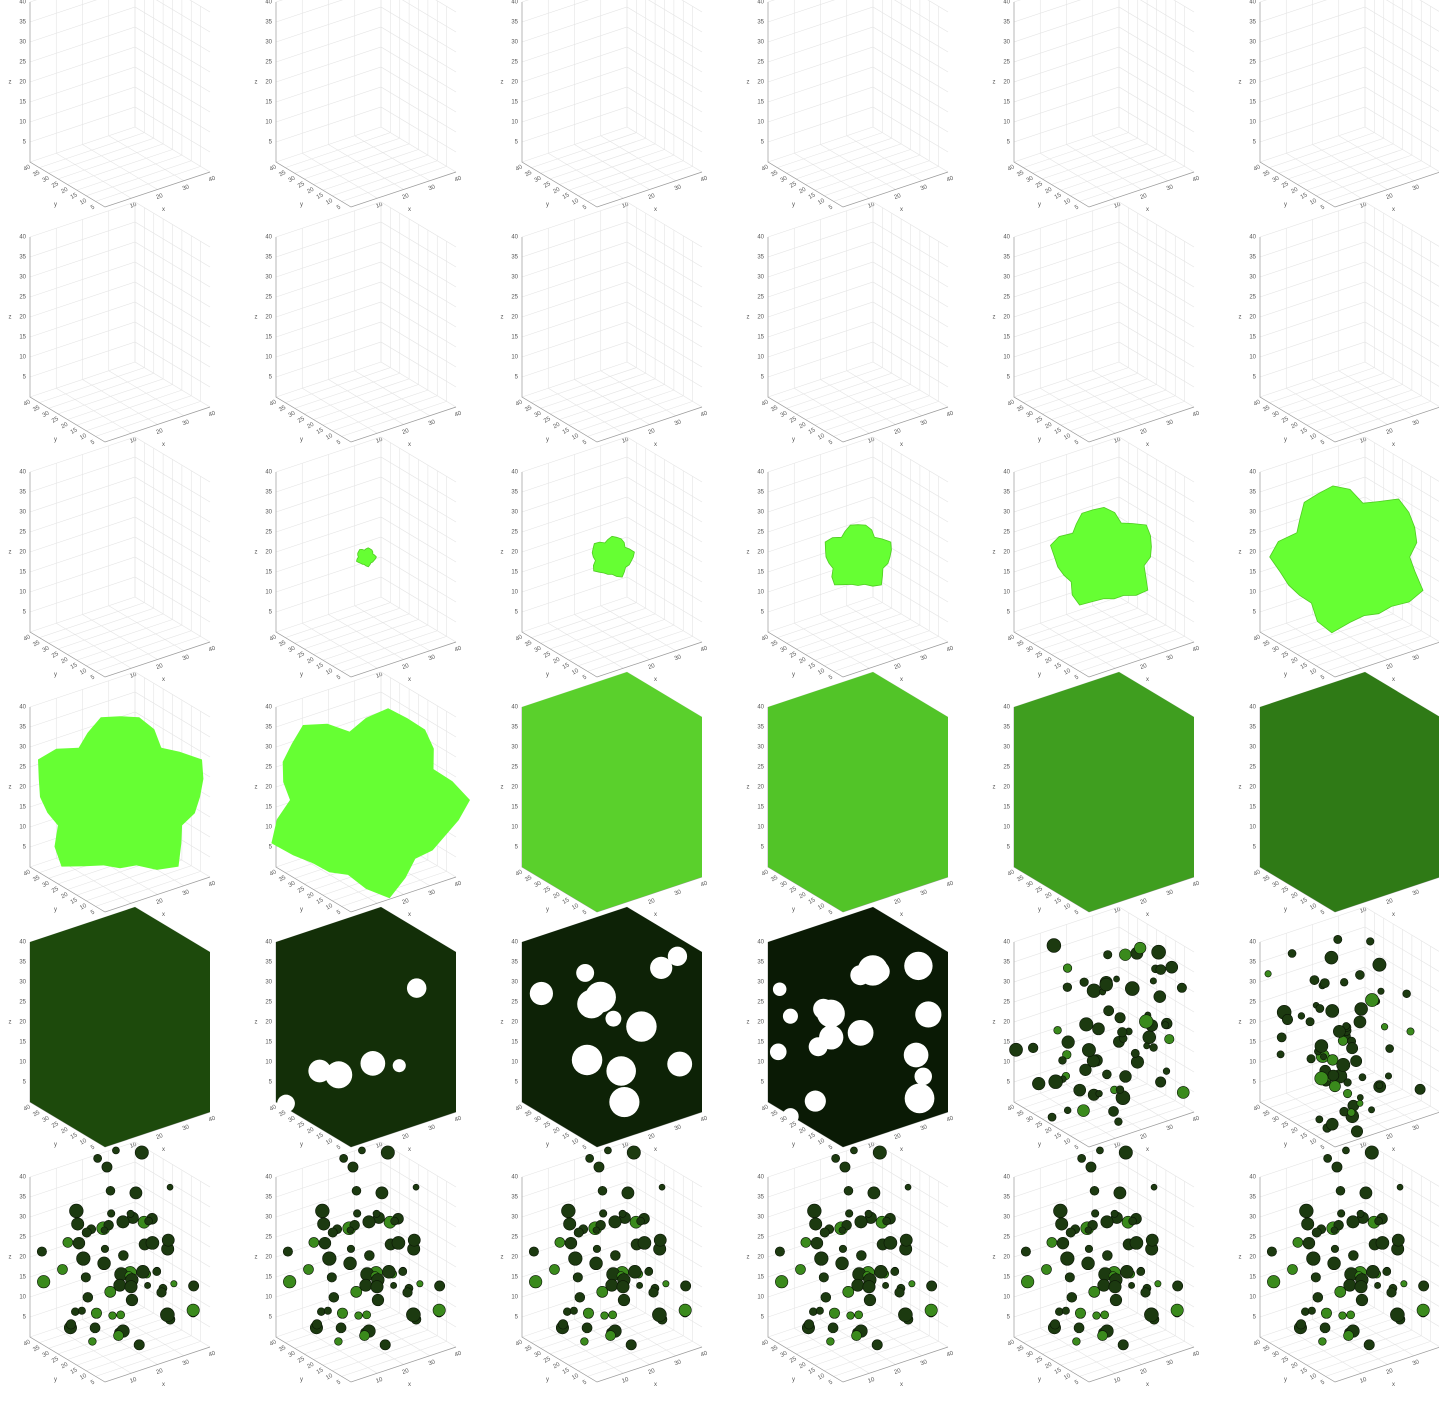 The height and width of the screenshot is (1401, 1439). What do you see at coordinates (1252, 728) in the screenshot?
I see `z-tick-label: 35` at bounding box center [1252, 728].